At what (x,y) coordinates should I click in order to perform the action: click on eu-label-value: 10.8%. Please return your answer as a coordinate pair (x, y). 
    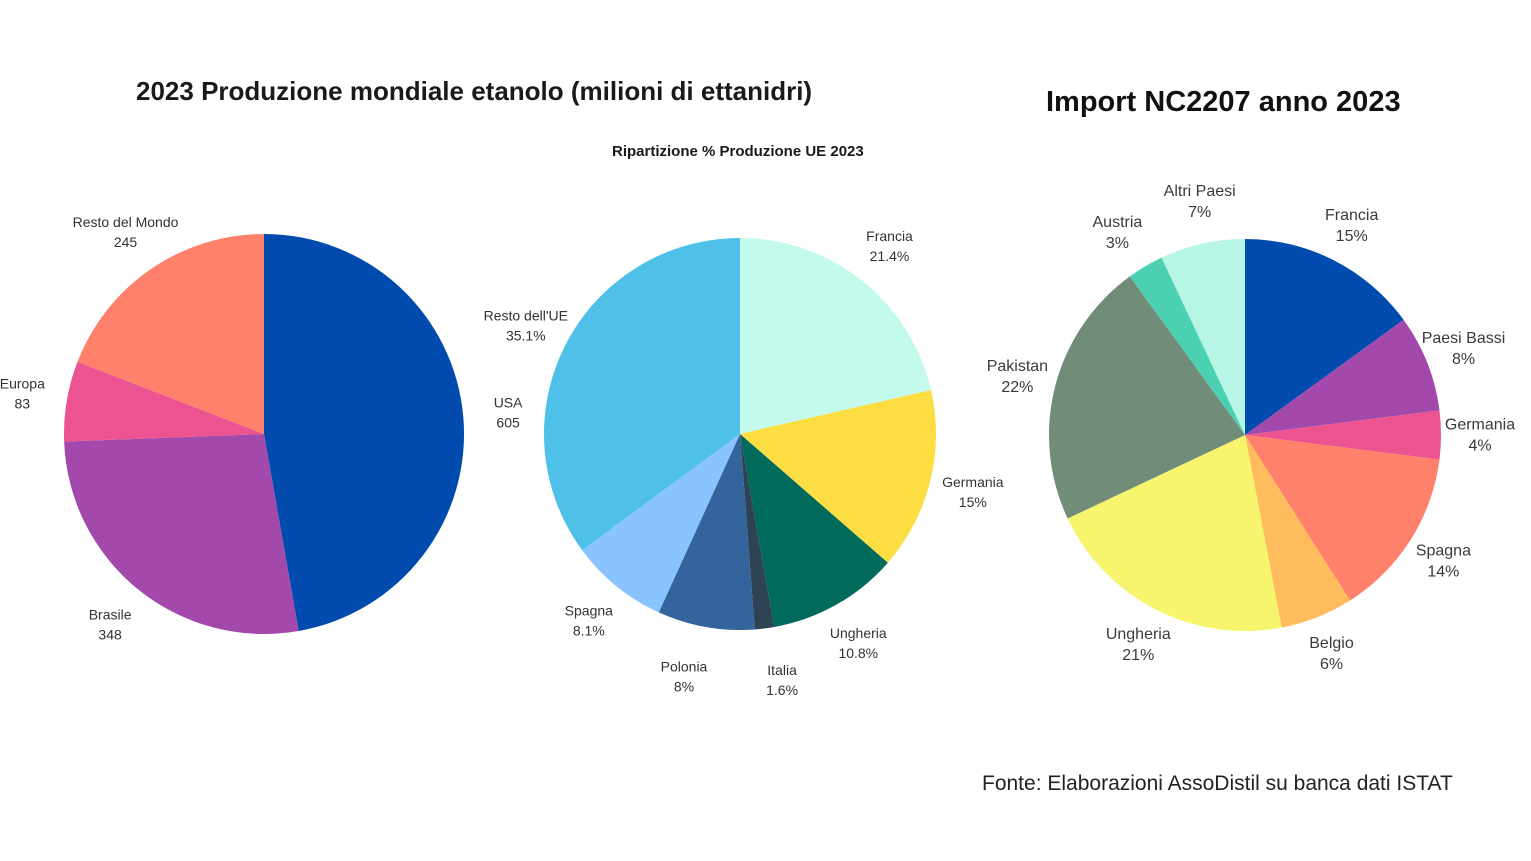
    Looking at the image, I should click on (858, 653).